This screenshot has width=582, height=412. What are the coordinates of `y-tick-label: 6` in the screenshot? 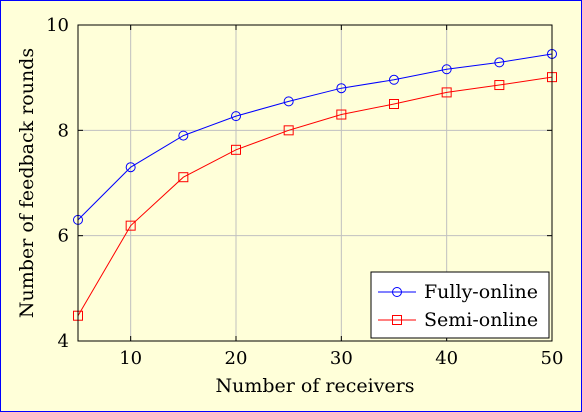 It's located at (63, 236).